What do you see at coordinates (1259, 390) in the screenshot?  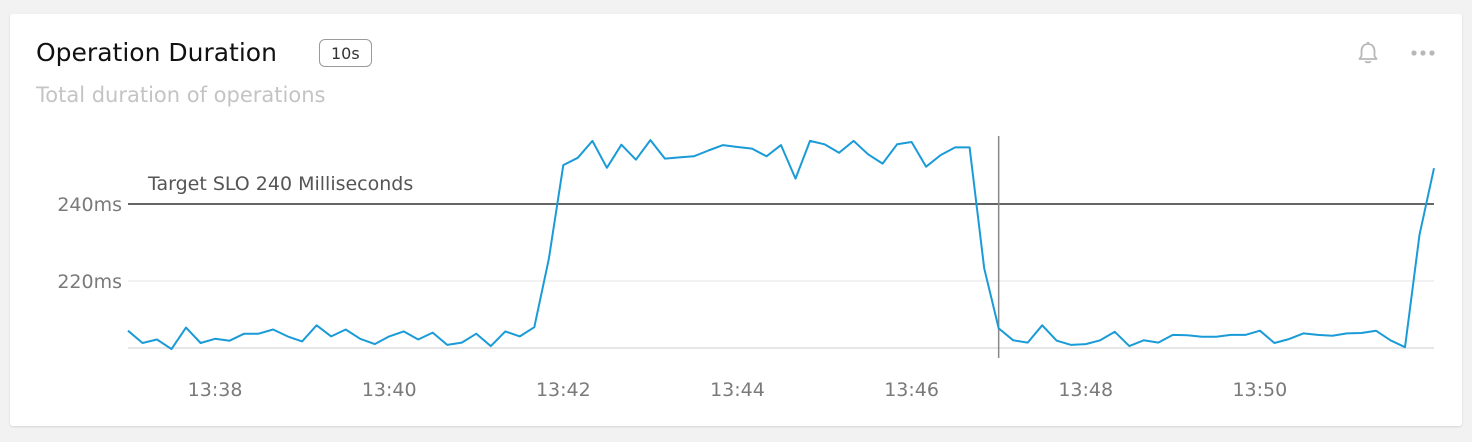 I see `x-tick-label: 13:50` at bounding box center [1259, 390].